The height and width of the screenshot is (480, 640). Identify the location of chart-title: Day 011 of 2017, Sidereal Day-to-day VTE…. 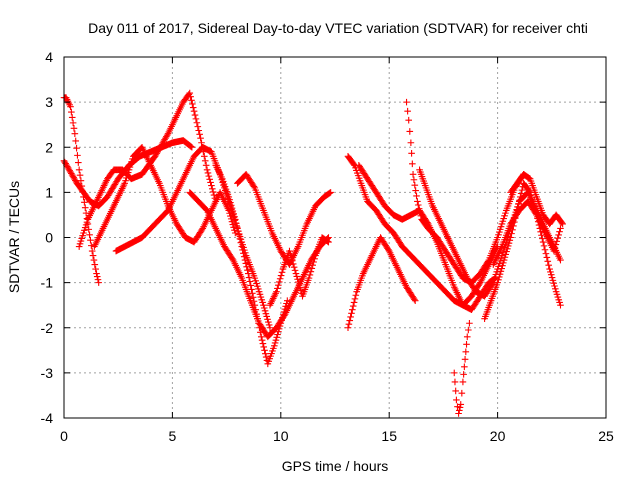
(338, 28).